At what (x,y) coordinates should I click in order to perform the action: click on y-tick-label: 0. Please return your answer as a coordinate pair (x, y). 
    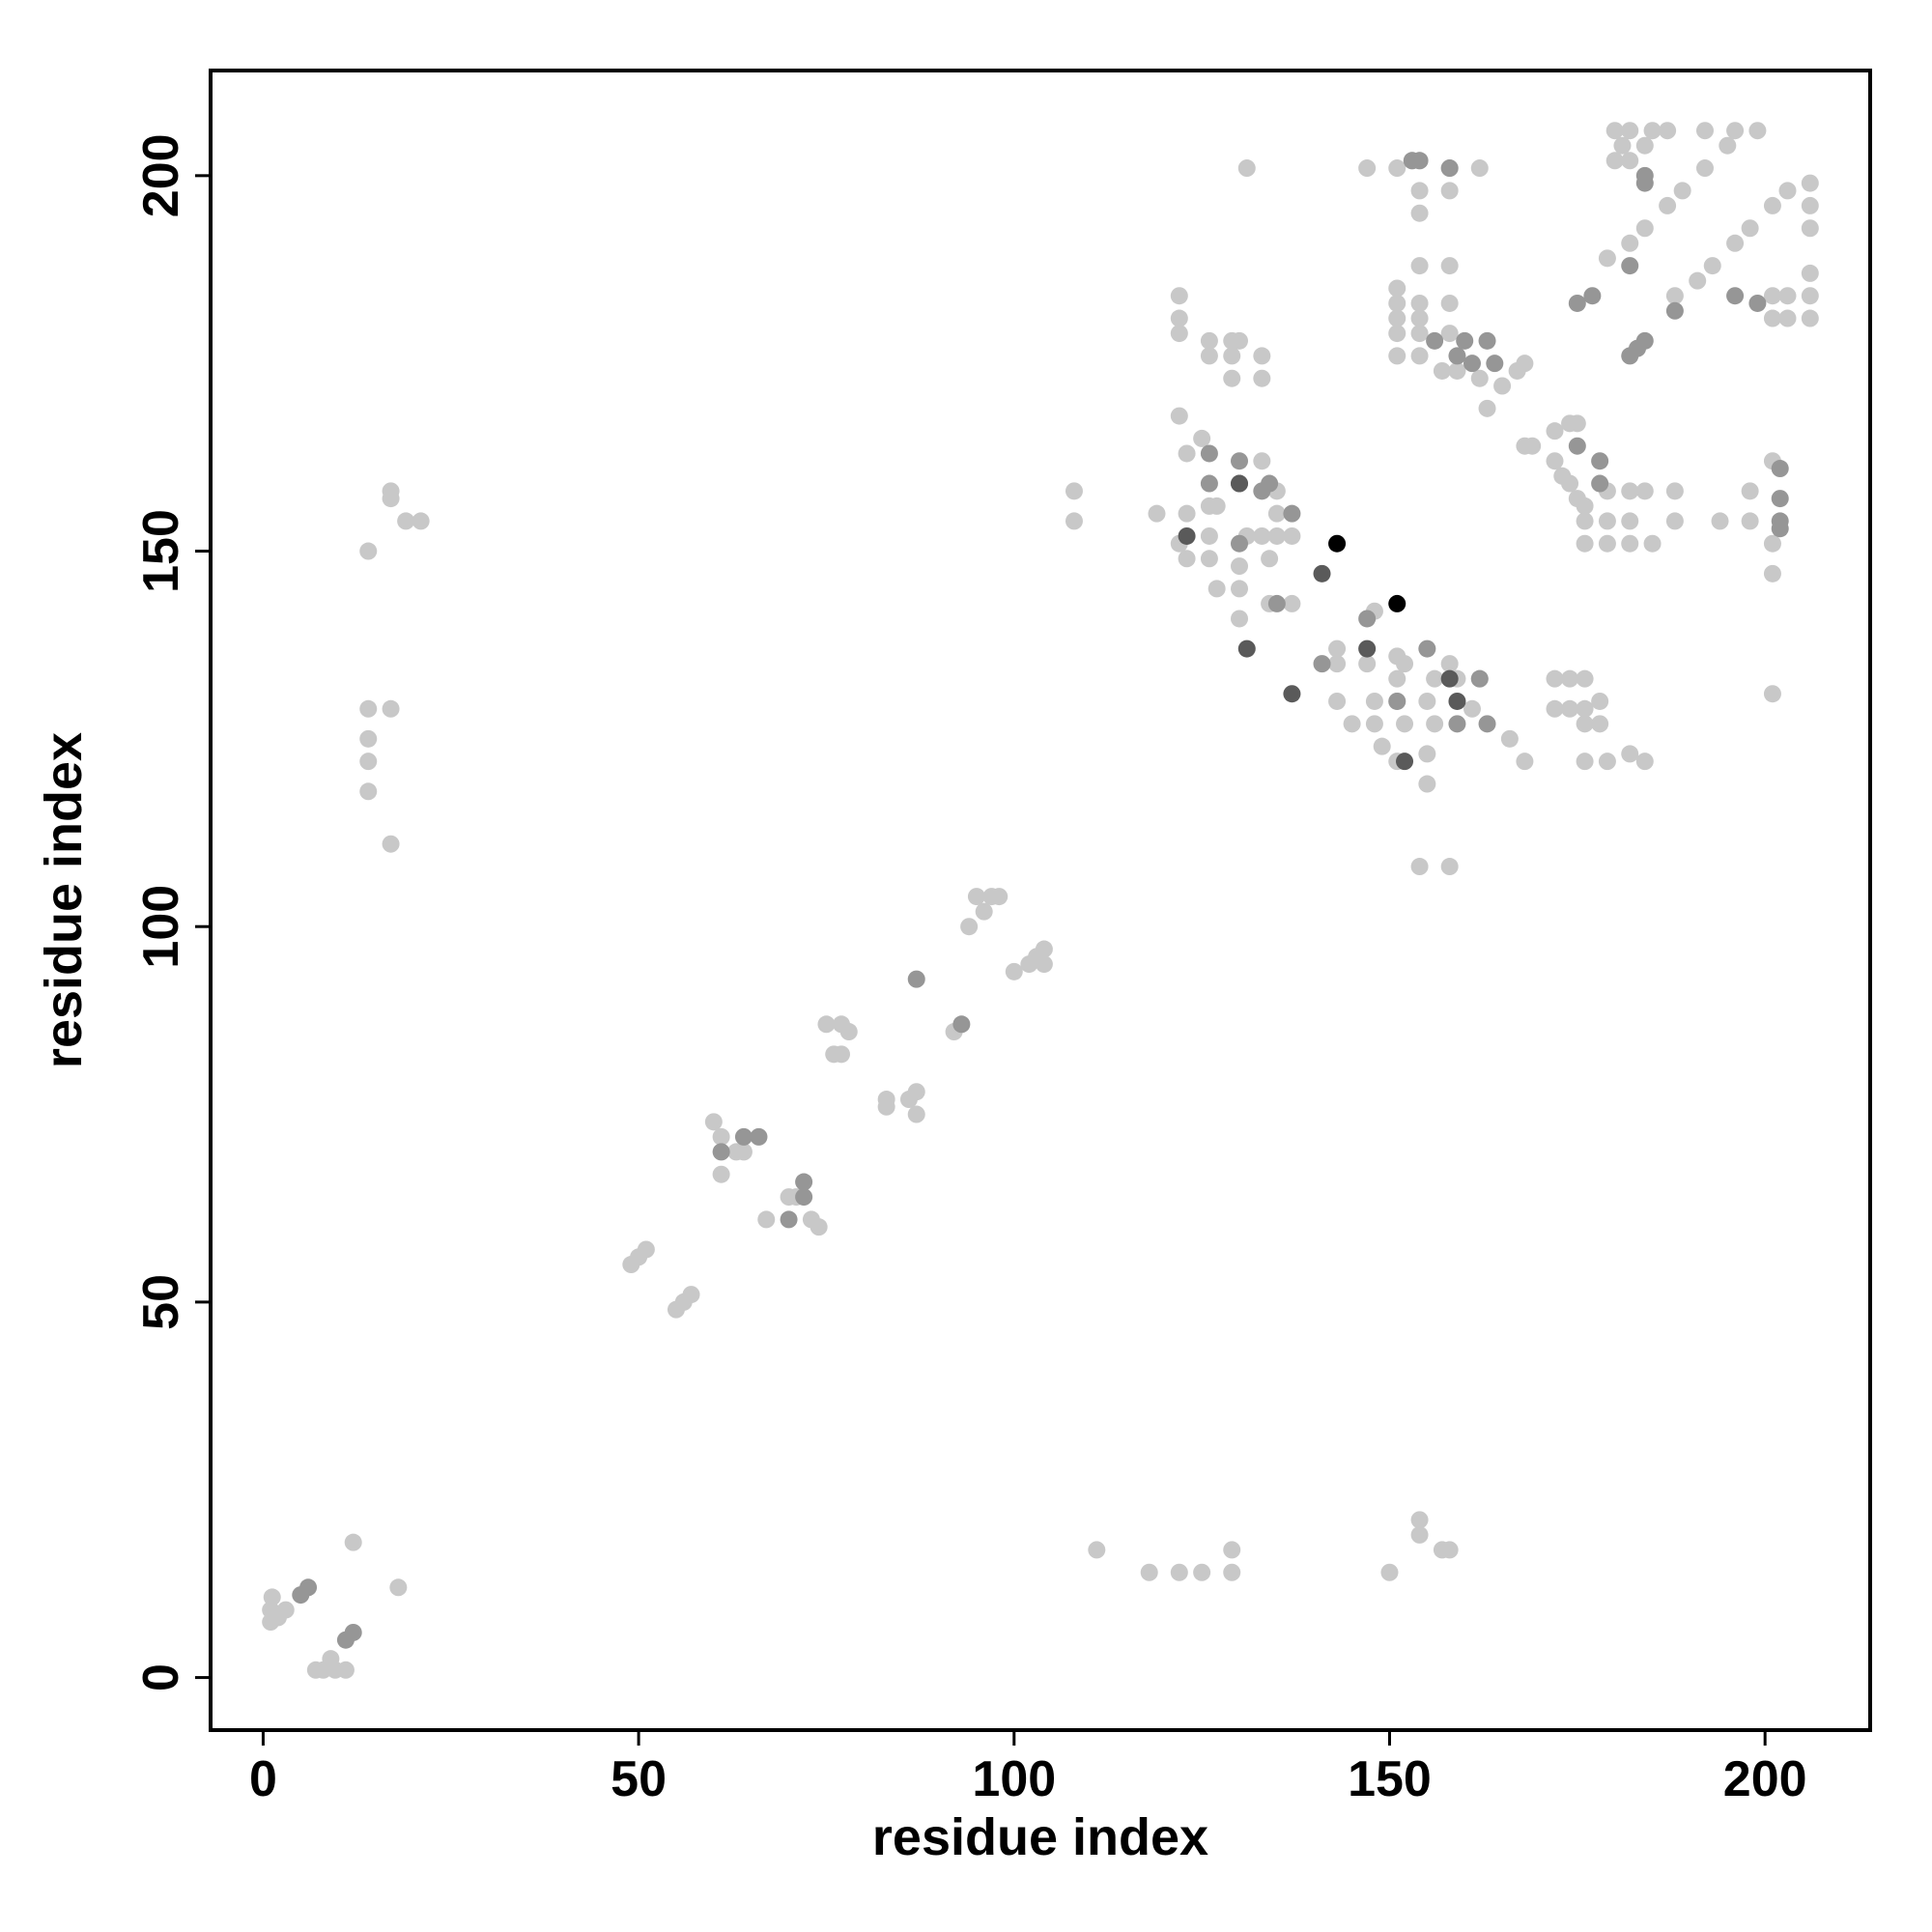
    Looking at the image, I should click on (161, 1677).